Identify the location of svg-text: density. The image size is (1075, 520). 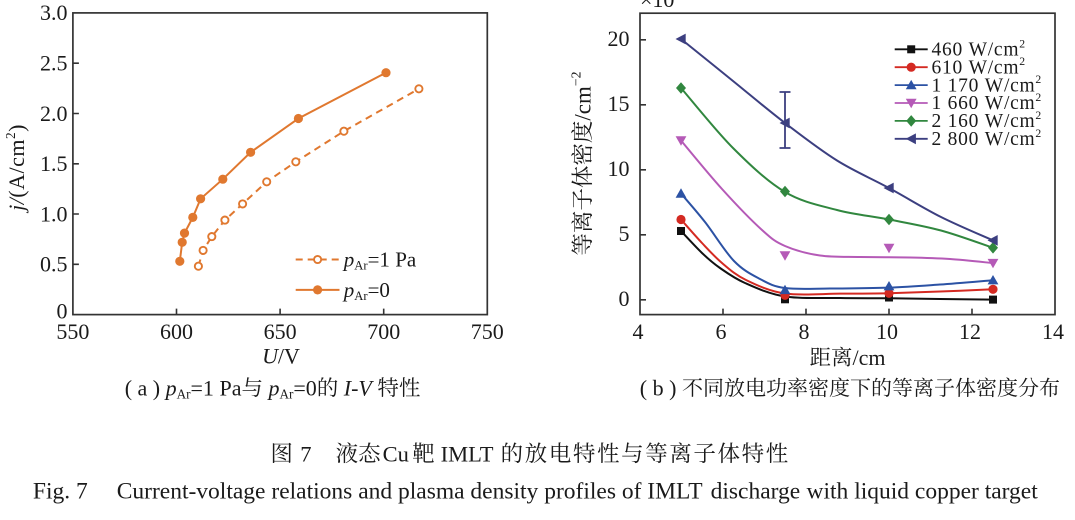
(504, 492).